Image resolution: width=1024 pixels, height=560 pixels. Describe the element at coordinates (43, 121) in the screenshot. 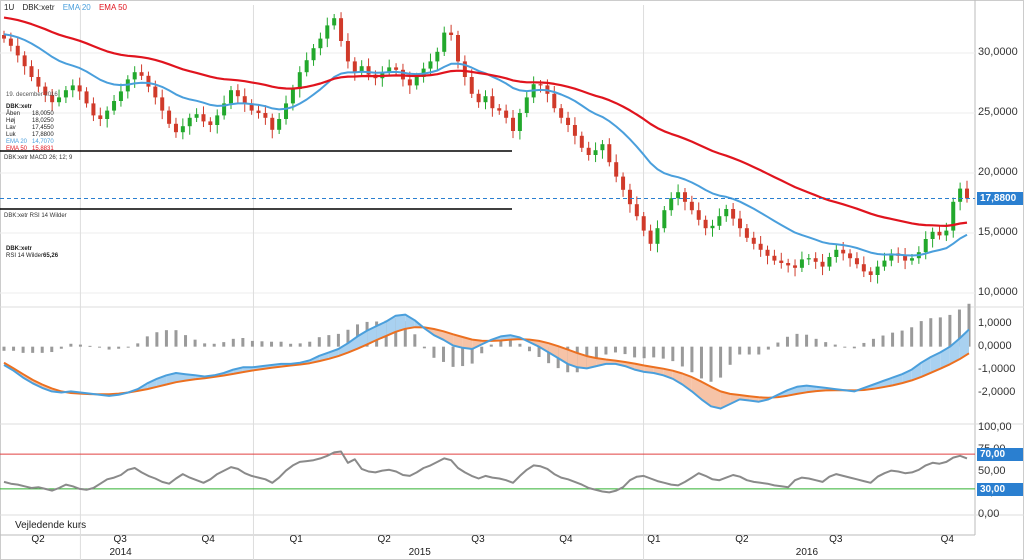

I see `info-value: 18,0250` at that location.